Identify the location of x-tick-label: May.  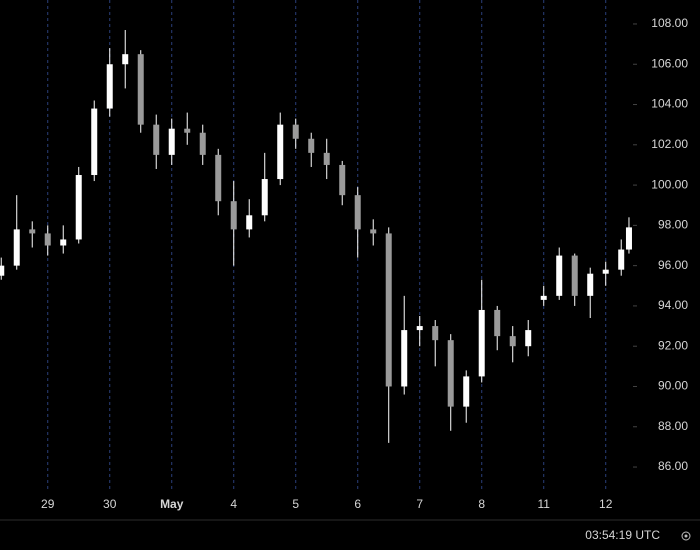
(172, 504).